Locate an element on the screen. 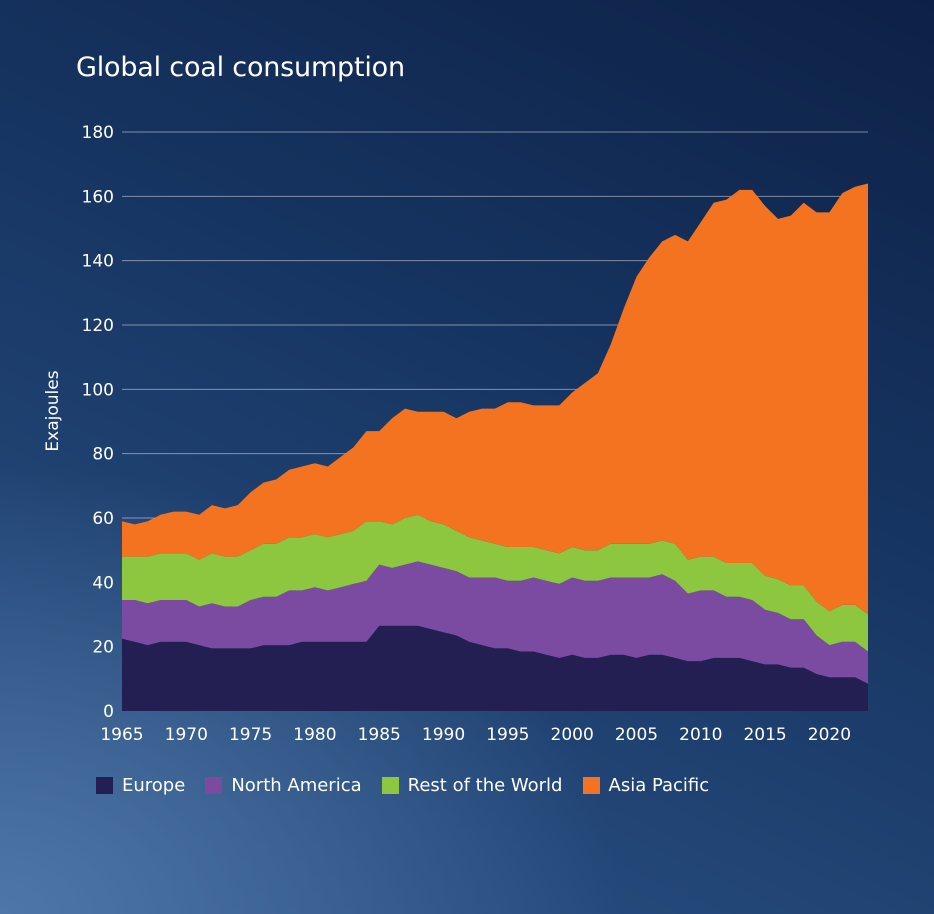 The height and width of the screenshot is (914, 934). x-tick-label: 1975 is located at coordinates (250, 735).